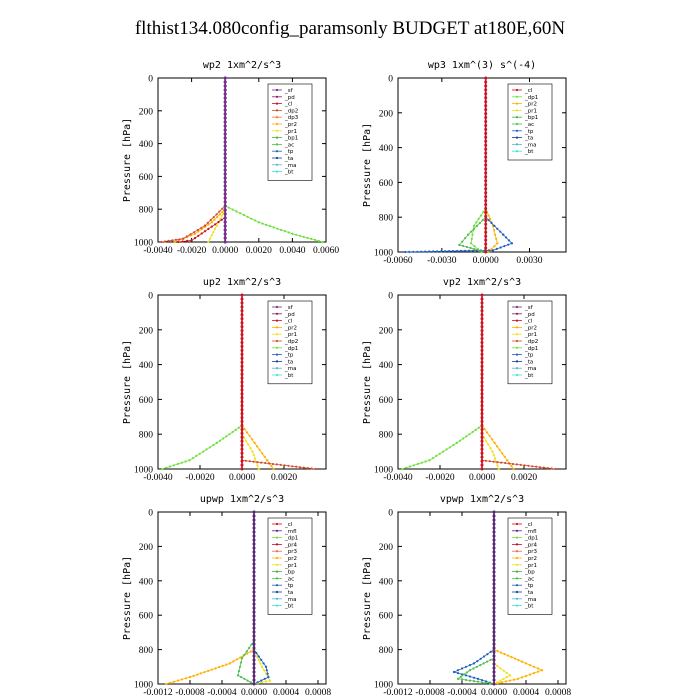 The width and height of the screenshot is (700, 700). What do you see at coordinates (398, 478) in the screenshot?
I see `x-tick-label: -0.0040` at bounding box center [398, 478].